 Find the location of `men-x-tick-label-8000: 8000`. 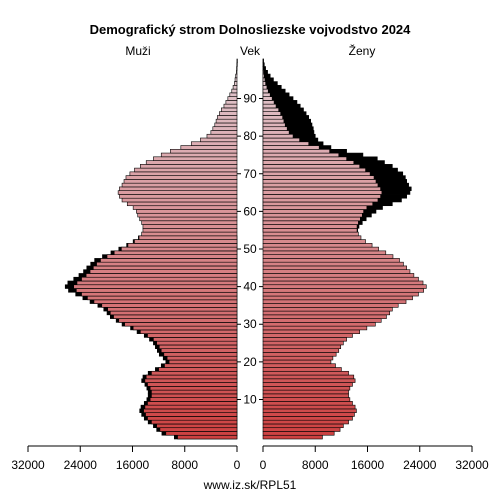

men-x-tick-label-8000: 8000 is located at coordinates (184, 465).